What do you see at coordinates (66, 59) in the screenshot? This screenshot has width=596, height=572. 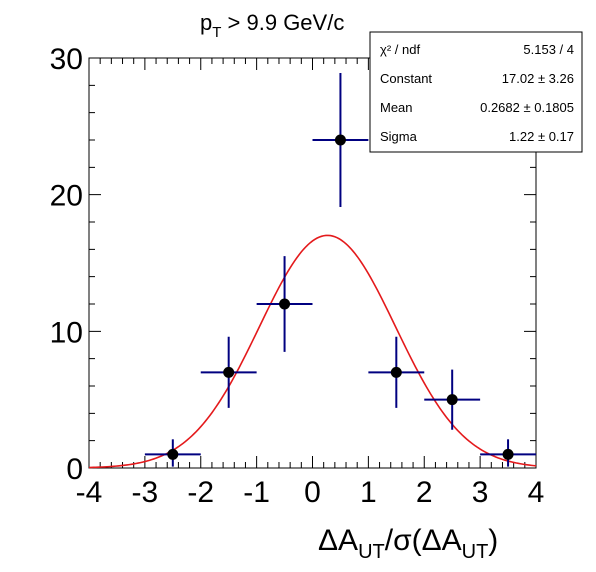 I see `y-tick-label: 30` at bounding box center [66, 59].